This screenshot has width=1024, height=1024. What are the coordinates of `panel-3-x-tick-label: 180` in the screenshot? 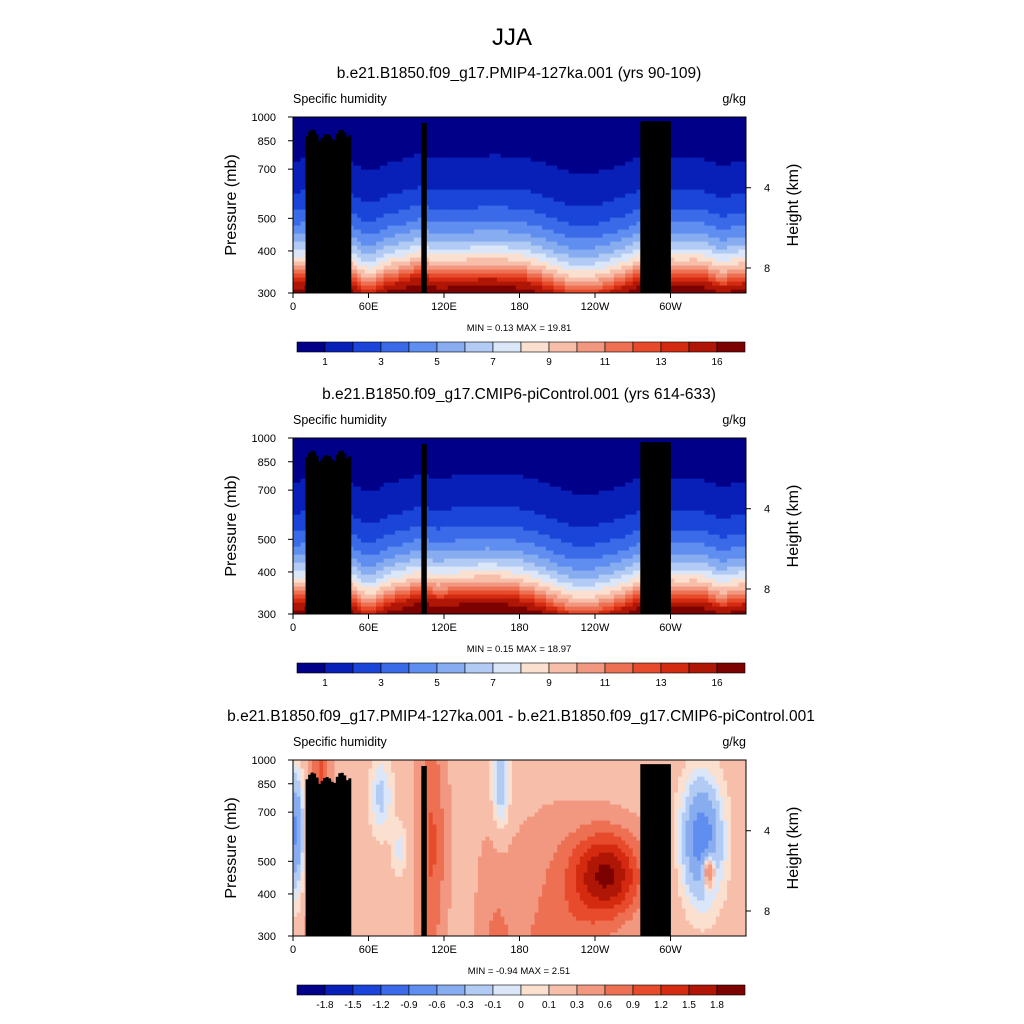 It's located at (519, 950).